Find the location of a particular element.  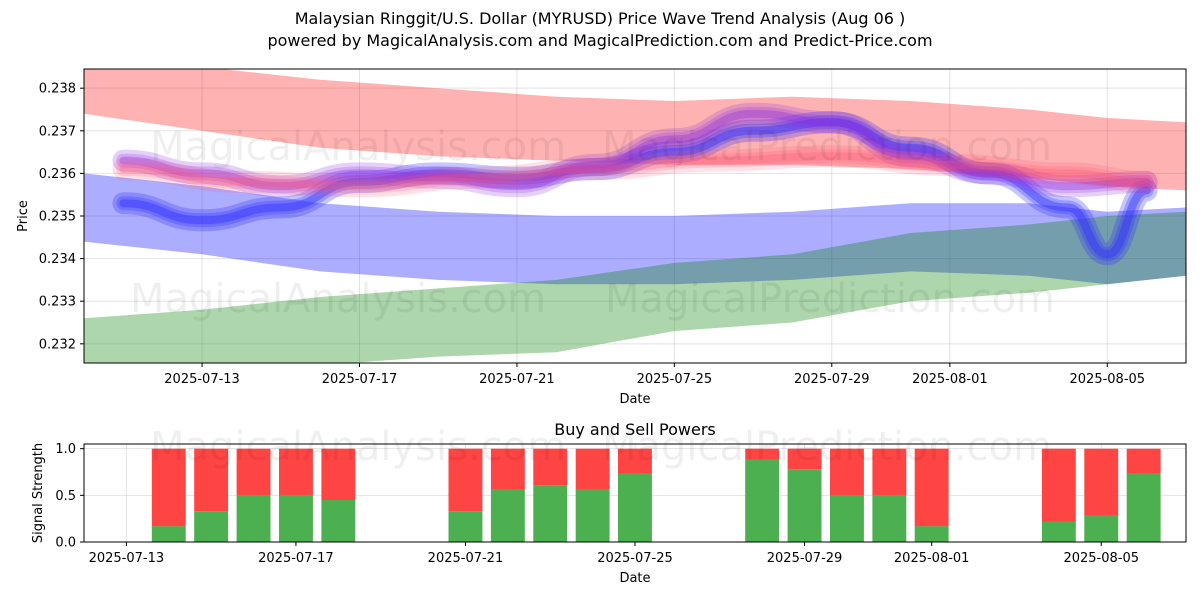

purple-wave-line is located at coordinates (635, 150).